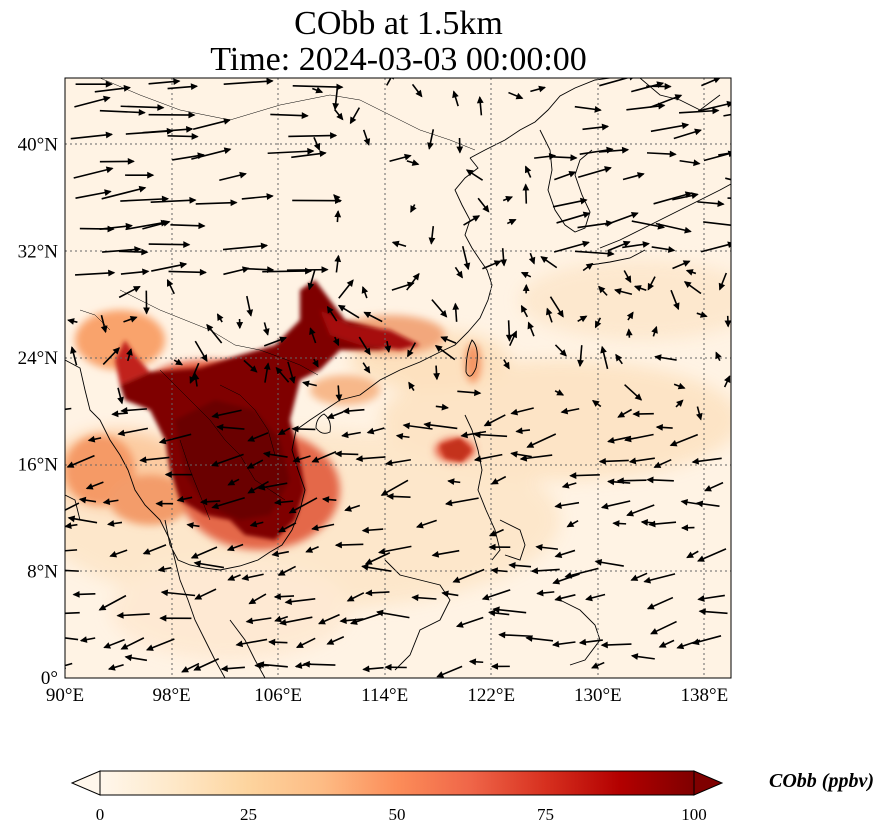  I want to click on lat-tick-labels: 0° 8°N 16°N 24°N 32°N 40°N, so click(38, 412).